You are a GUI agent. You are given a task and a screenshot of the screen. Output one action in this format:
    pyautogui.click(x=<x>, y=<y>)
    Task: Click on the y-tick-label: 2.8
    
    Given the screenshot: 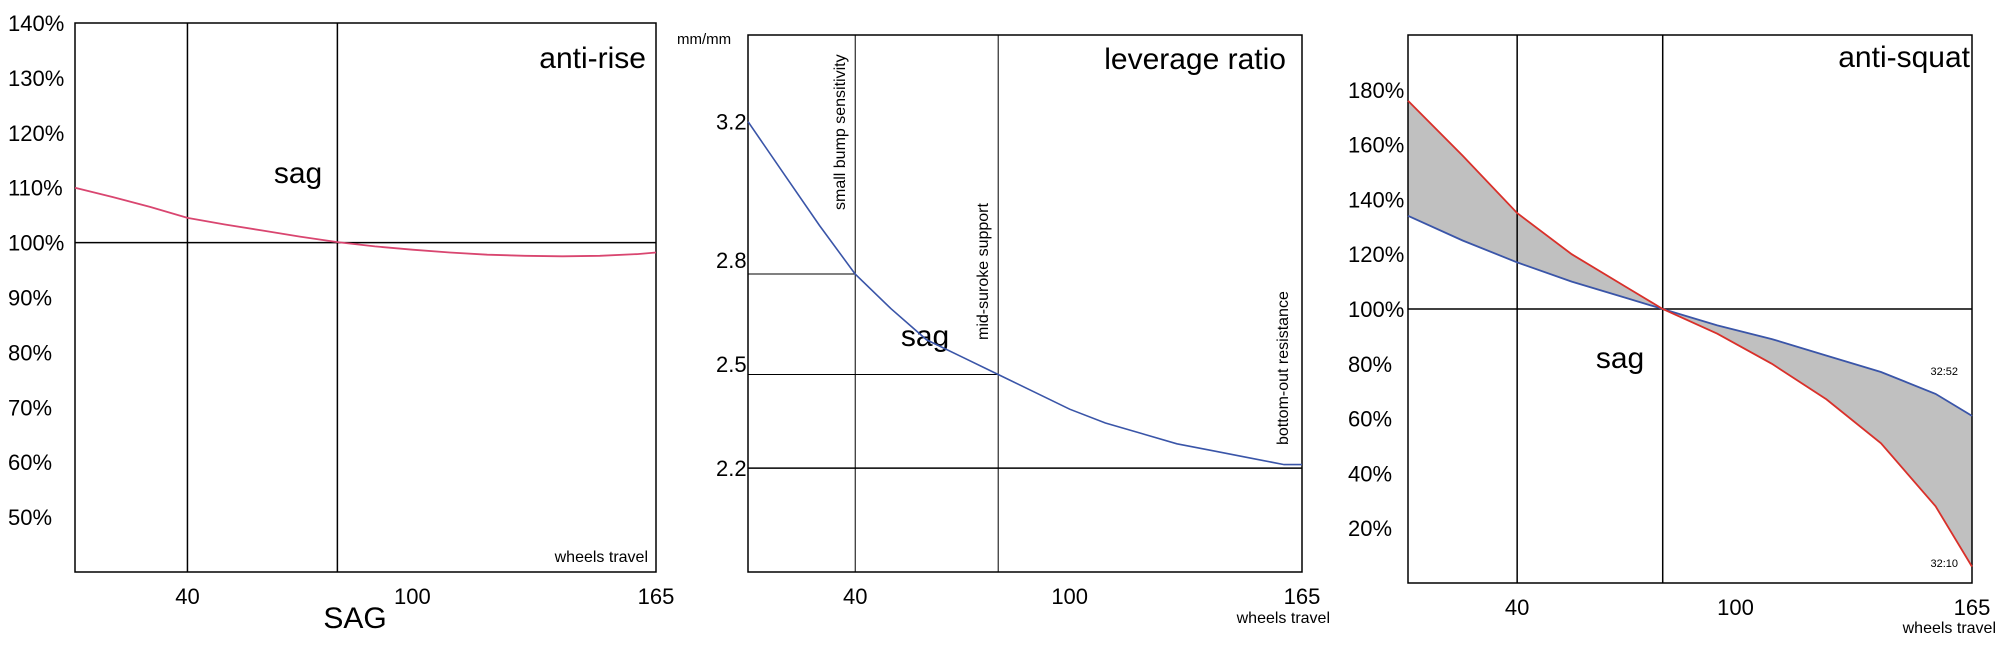 What is the action you would take?
    pyautogui.click(x=731, y=260)
    